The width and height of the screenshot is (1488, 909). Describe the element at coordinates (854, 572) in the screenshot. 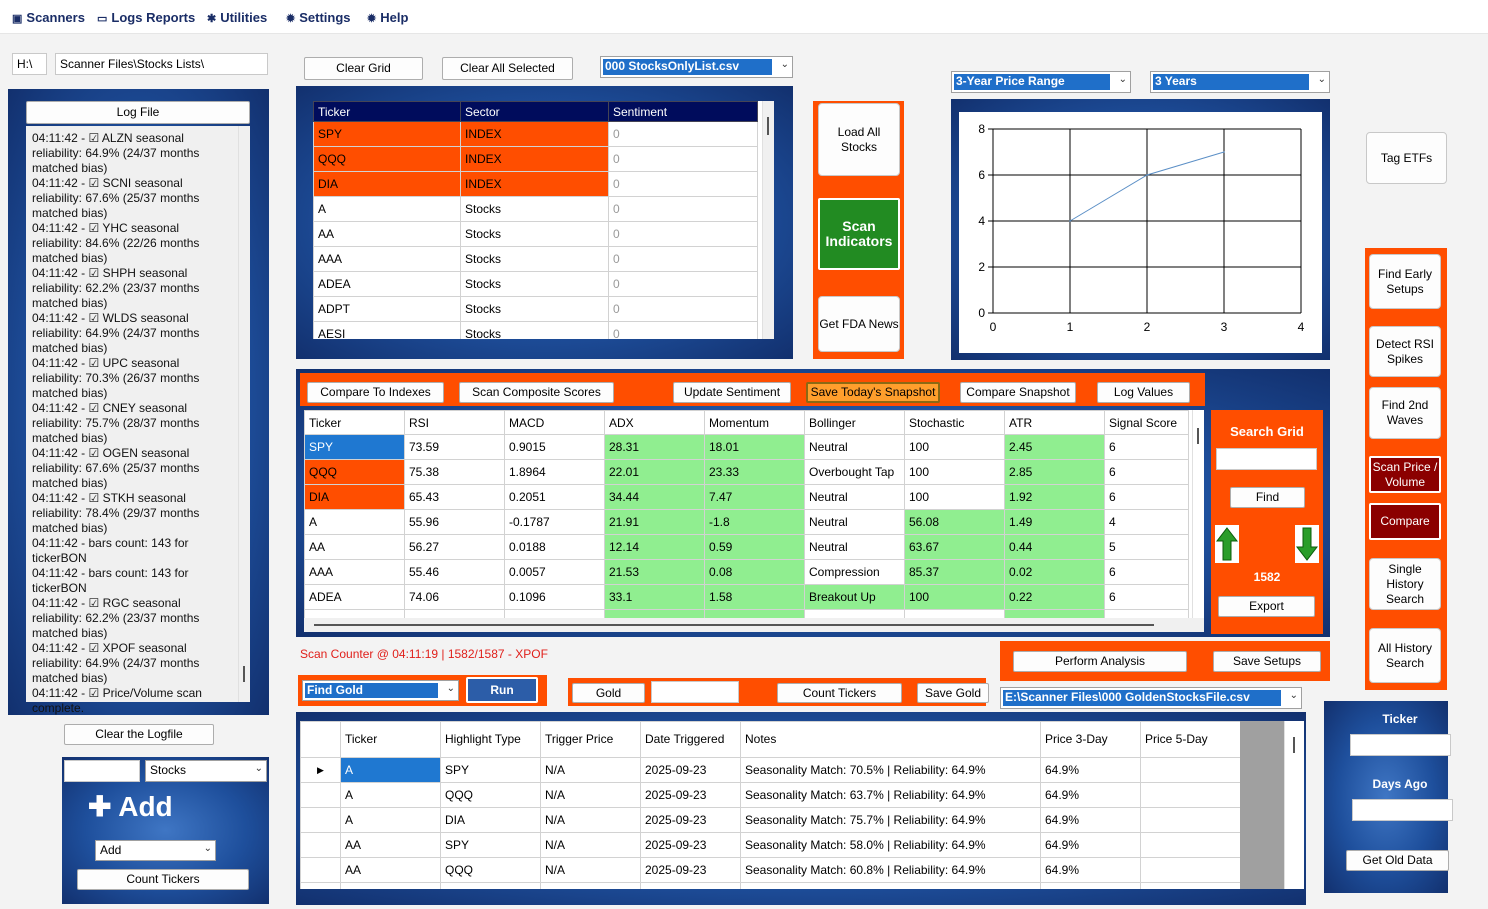

I see `table-cell: Compression` at that location.